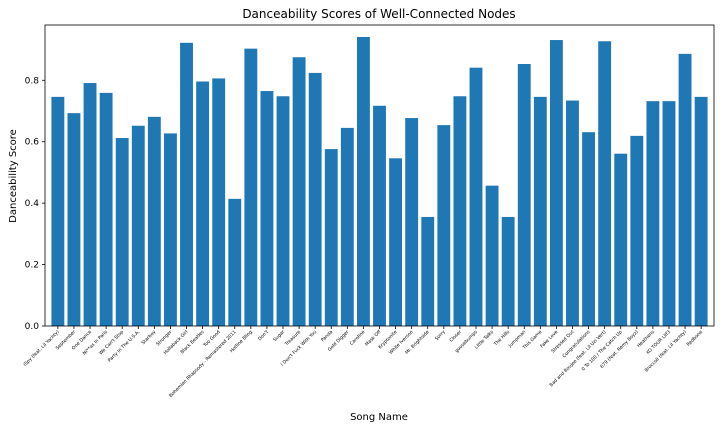 This screenshot has height=430, width=720. I want to click on x-tick-label: Don't, so click(263, 335).